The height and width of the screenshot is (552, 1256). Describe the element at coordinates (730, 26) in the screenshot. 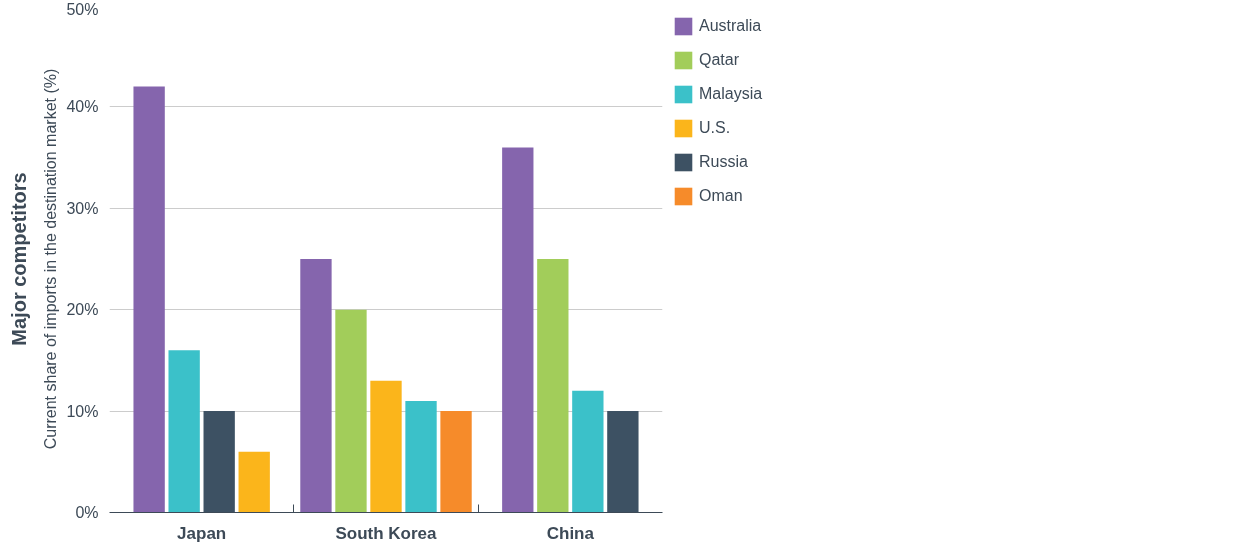

I see `legend-label: Australia` at that location.